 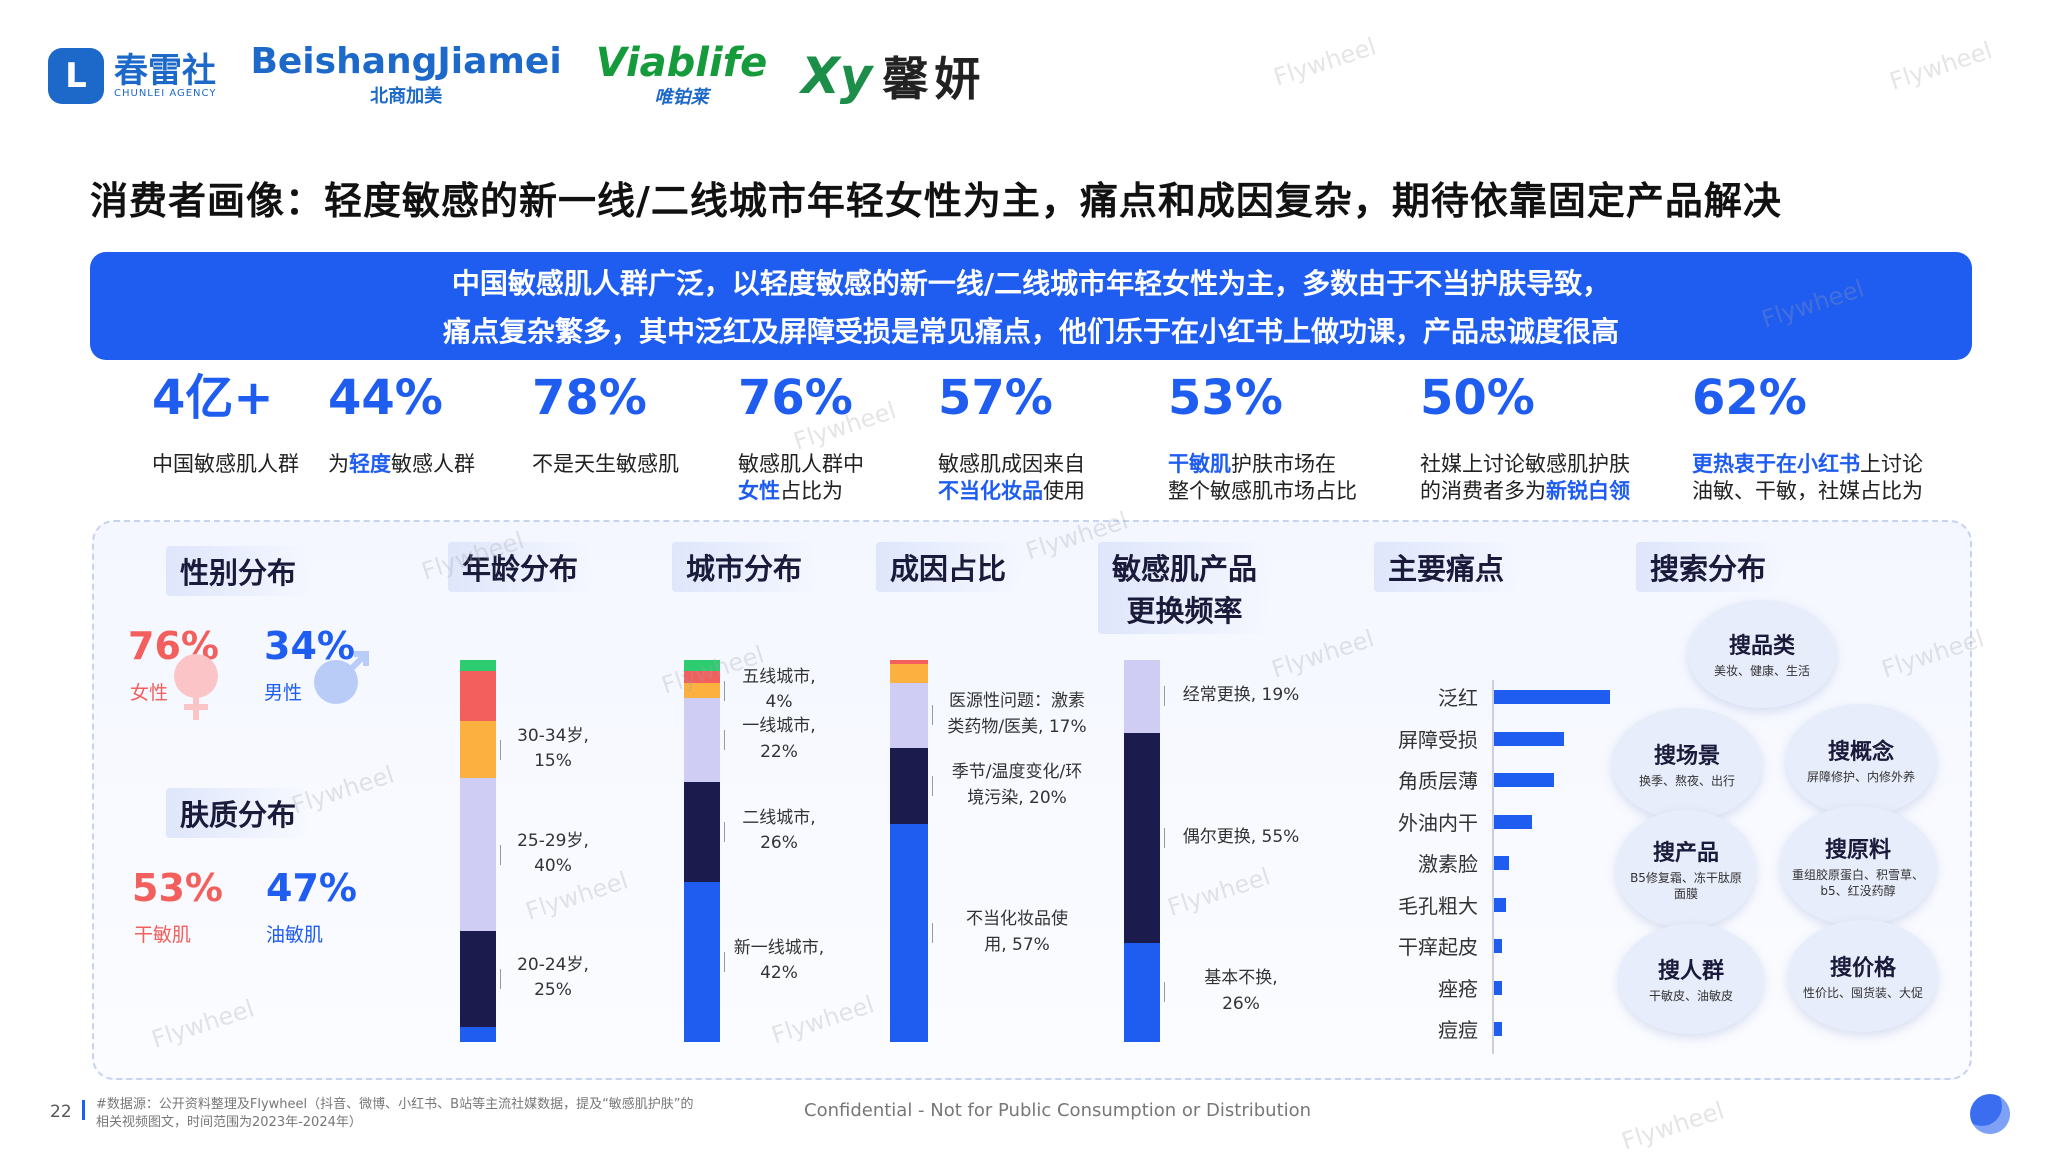 What do you see at coordinates (801, 438) in the screenshot?
I see `stat-female: 76% 敏感肌人群中 女性占比为` at bounding box center [801, 438].